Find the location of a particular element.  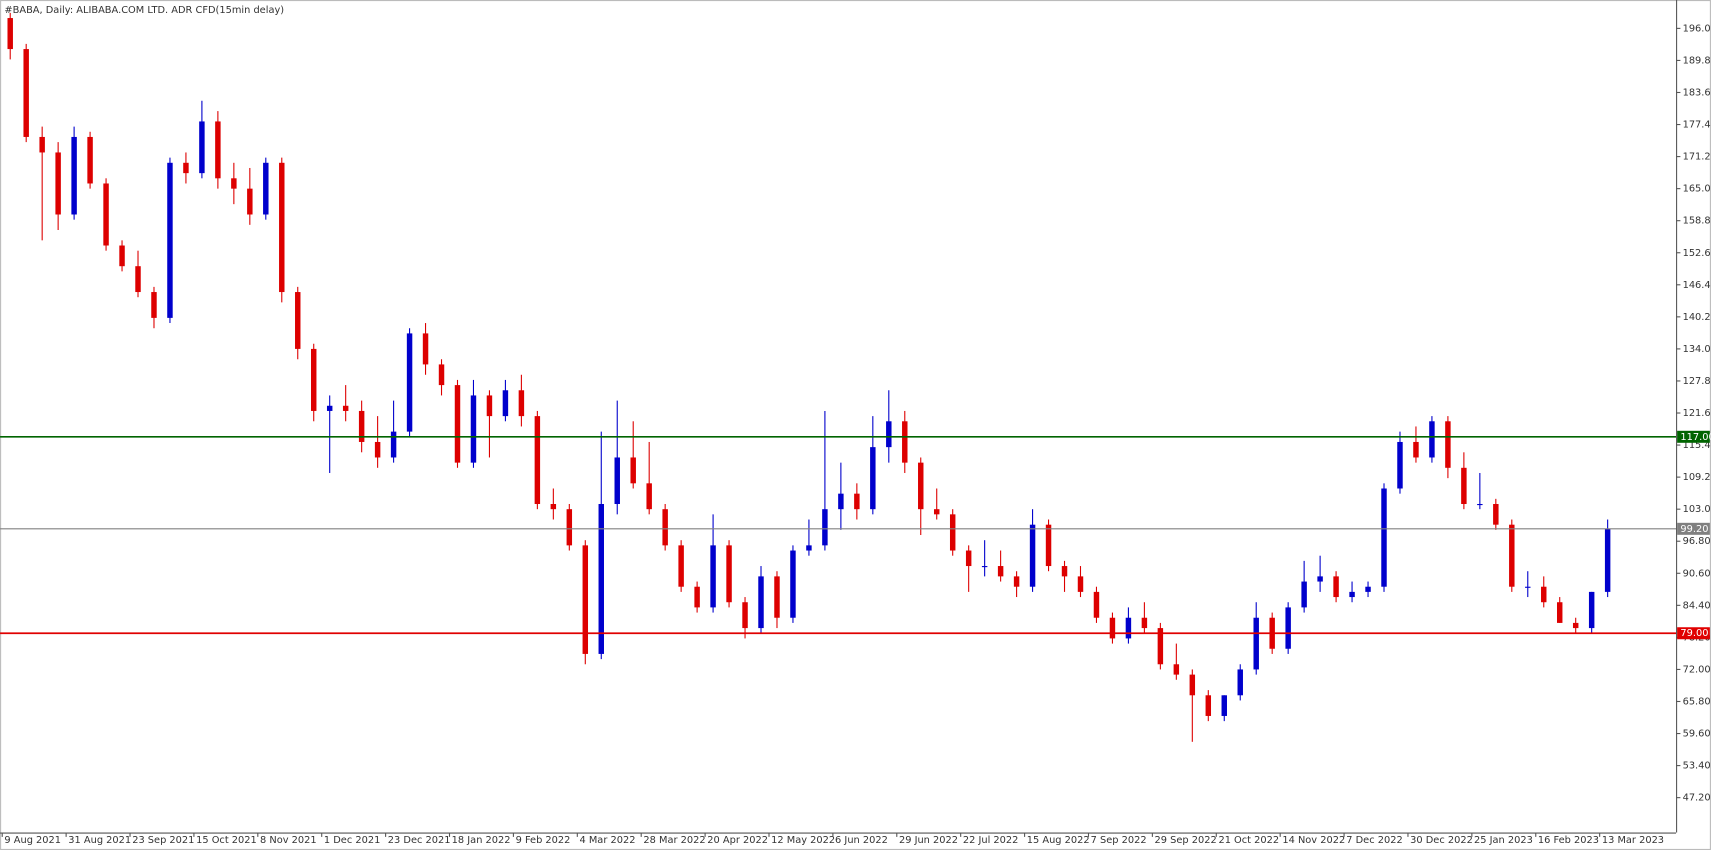

x-tick-label: 15 Aug 2022 is located at coordinates (1058, 840).